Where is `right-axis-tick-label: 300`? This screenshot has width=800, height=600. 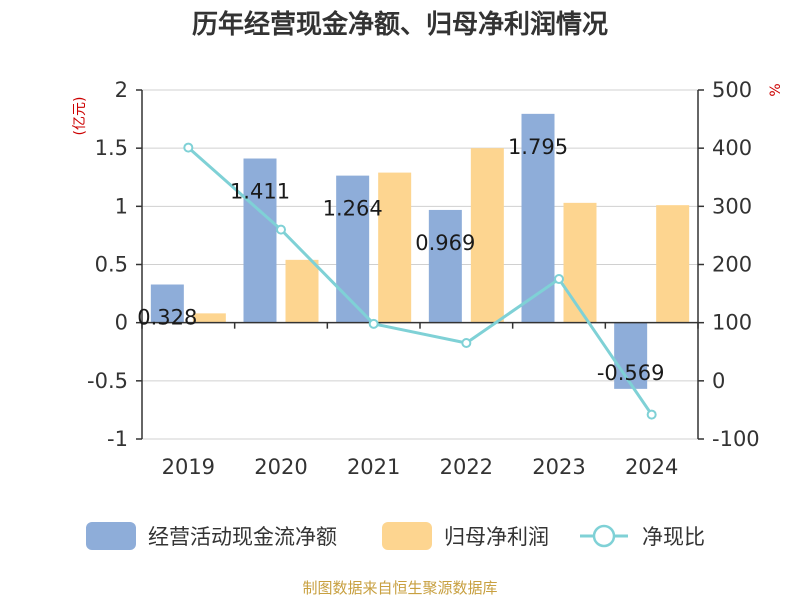 right-axis-tick-label: 300 is located at coordinates (732, 206).